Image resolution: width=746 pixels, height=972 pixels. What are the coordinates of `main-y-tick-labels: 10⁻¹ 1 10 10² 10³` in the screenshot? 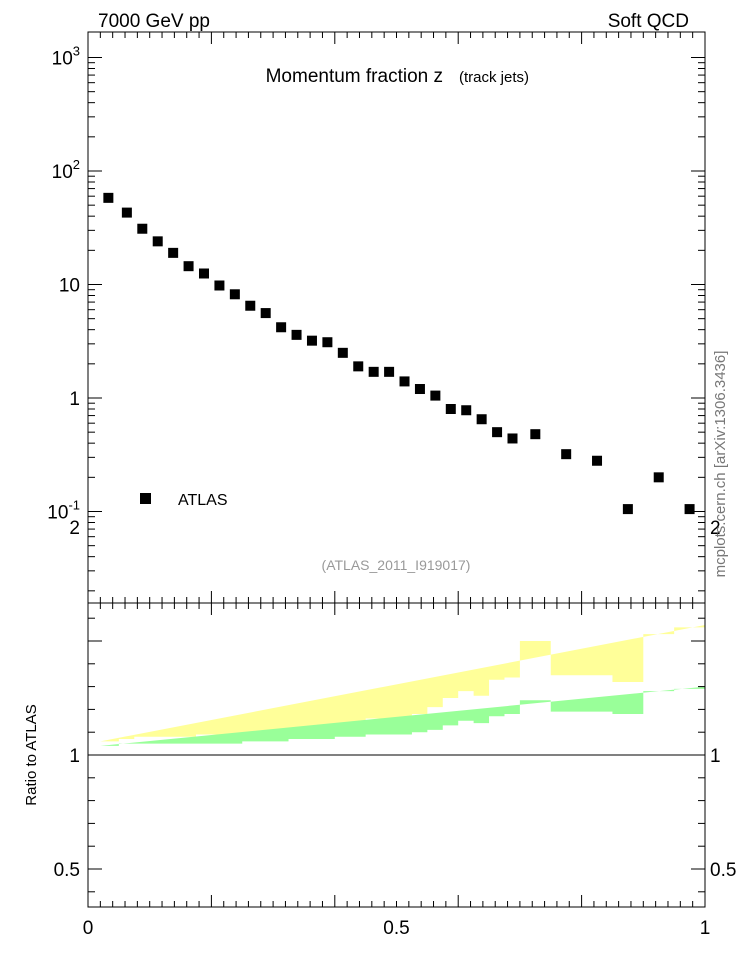 It's located at (63, 284).